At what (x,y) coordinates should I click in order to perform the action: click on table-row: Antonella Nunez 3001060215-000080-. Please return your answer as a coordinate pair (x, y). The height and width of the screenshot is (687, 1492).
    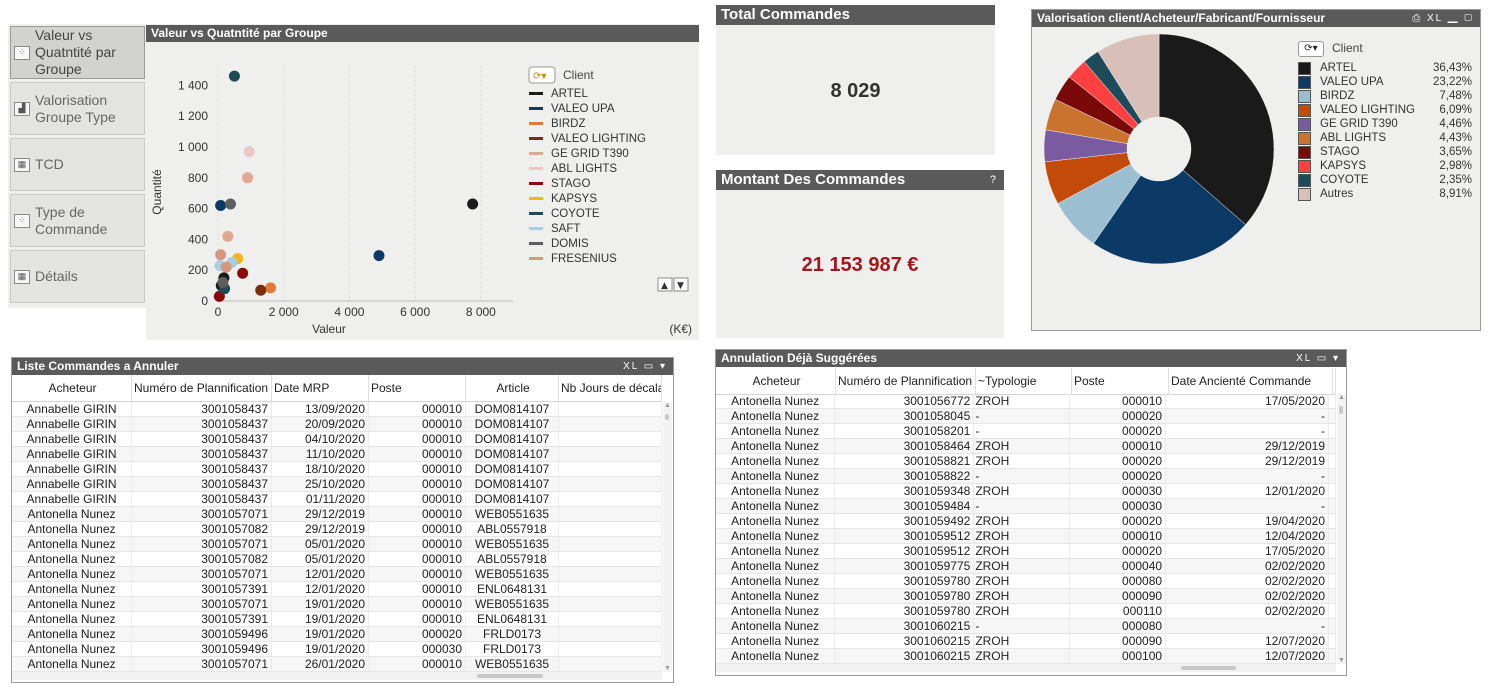
    Looking at the image, I should click on (1026, 626).